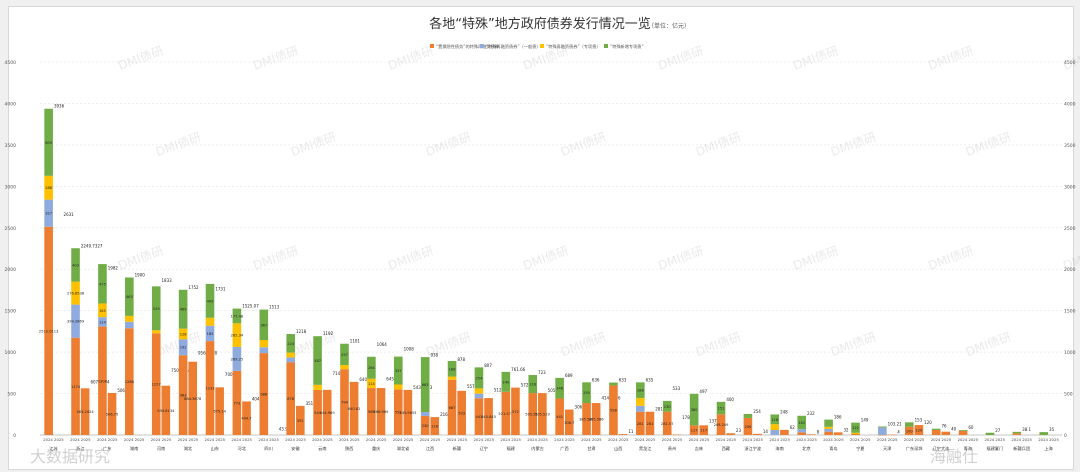  Describe the element at coordinates (11, 63) in the screenshot. I see `y-tick-left: 4500` at that location.